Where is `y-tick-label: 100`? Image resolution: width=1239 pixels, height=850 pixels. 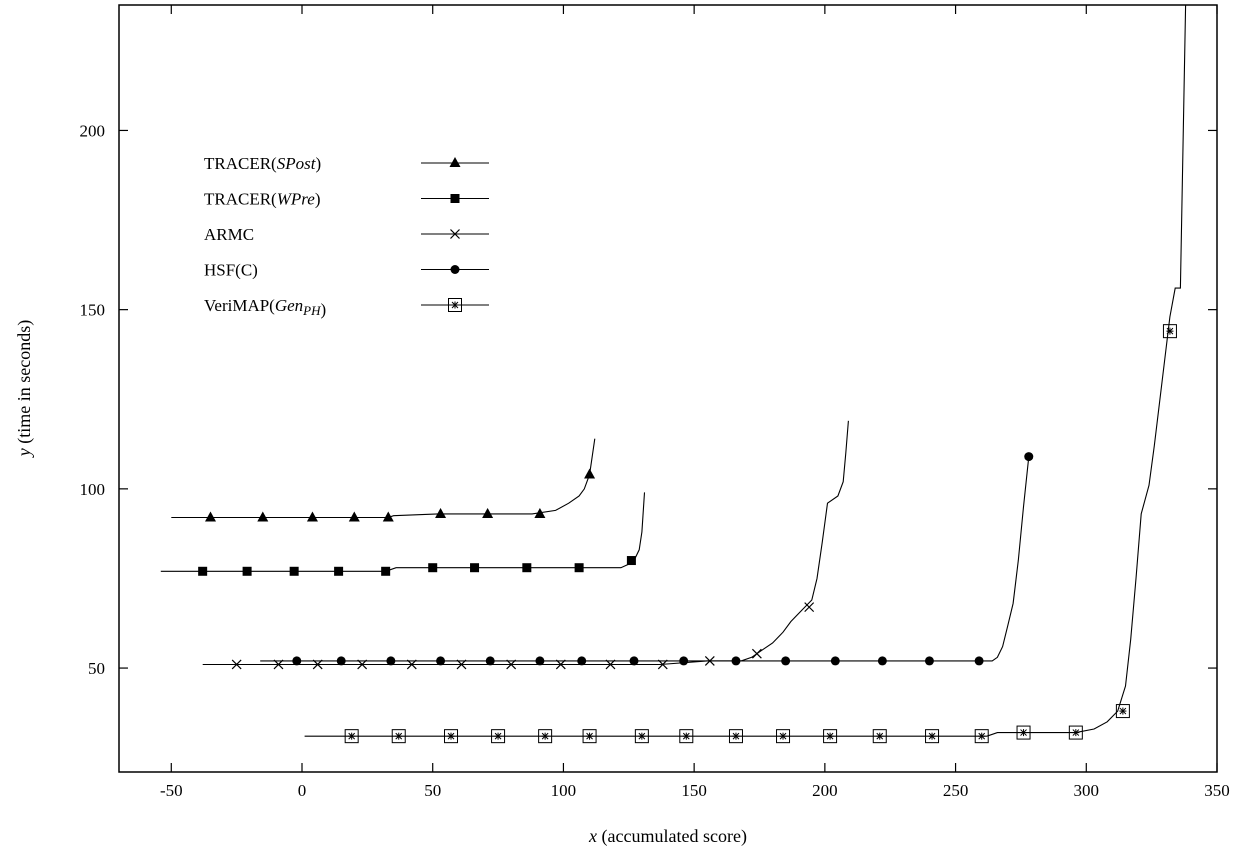 y-tick-label: 100 is located at coordinates (93, 489).